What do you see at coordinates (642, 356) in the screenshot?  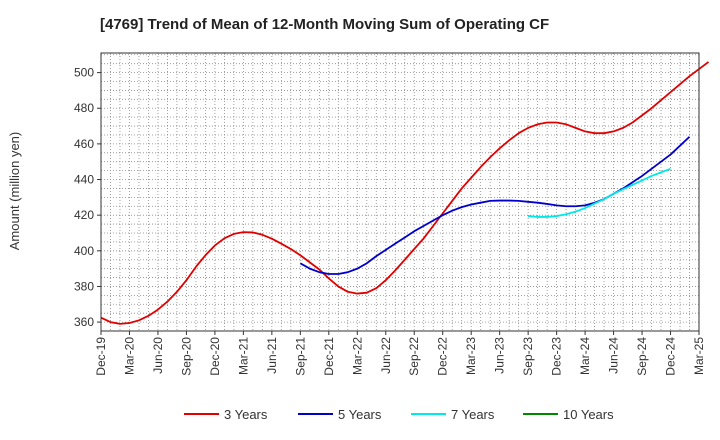 I see `x-tick-label: Sep-24` at bounding box center [642, 356].